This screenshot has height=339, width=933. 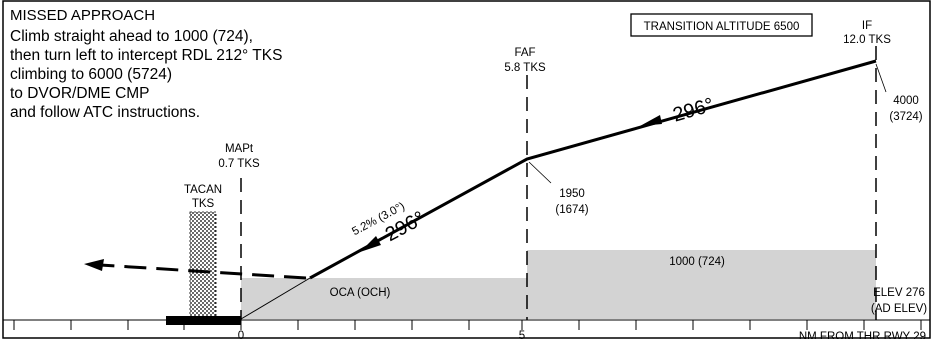 What do you see at coordinates (203, 204) in the screenshot?
I see `tacan-id-label: TKS` at bounding box center [203, 204].